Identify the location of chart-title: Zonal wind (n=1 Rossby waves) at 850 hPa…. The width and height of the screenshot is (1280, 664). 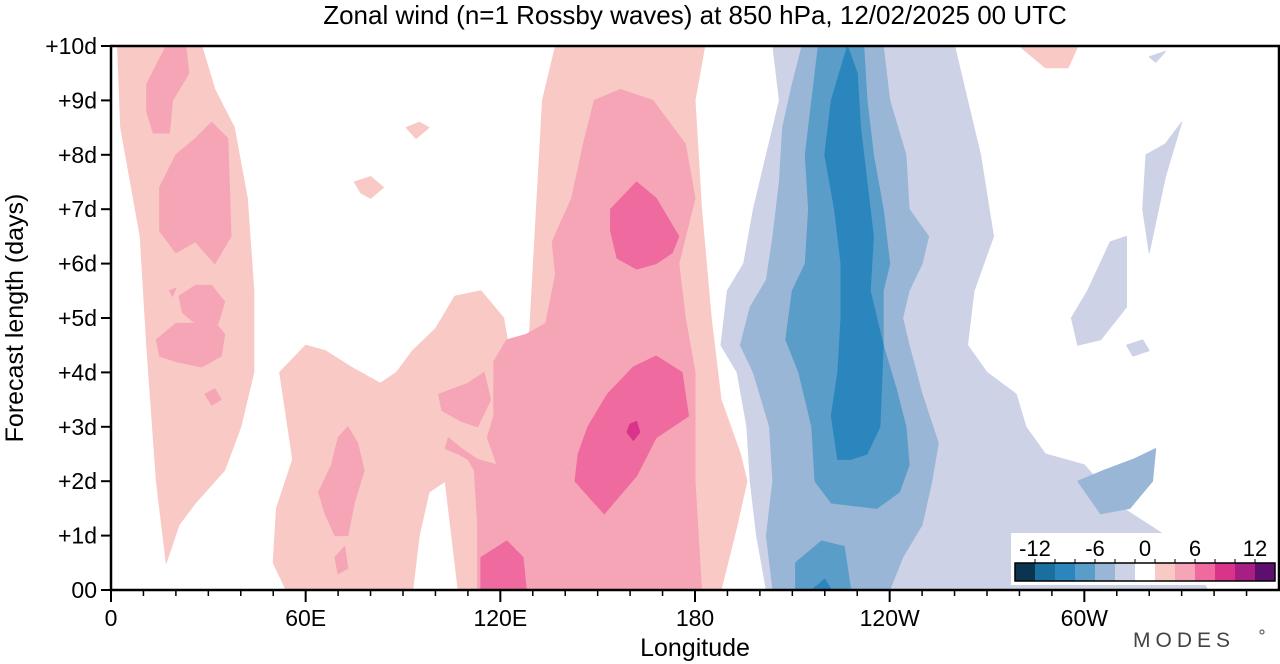
(695, 15).